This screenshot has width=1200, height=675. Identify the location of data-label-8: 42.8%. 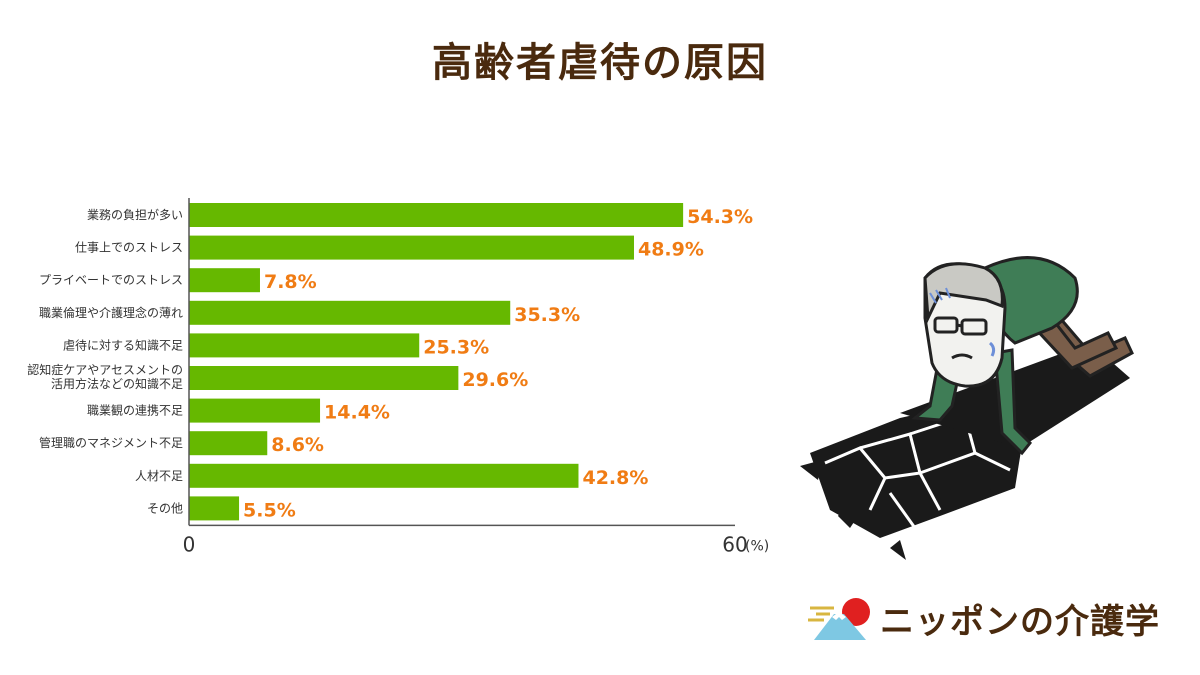
(615, 478).